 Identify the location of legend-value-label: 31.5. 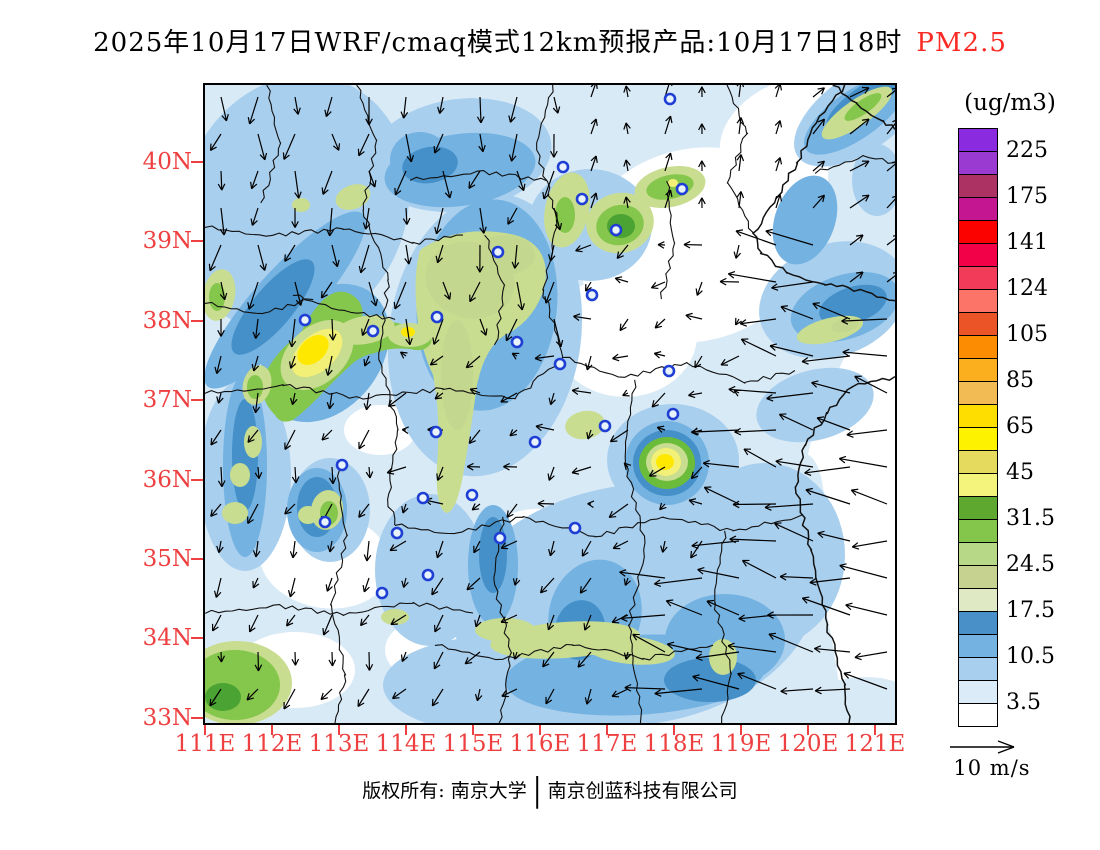
(1030, 518).